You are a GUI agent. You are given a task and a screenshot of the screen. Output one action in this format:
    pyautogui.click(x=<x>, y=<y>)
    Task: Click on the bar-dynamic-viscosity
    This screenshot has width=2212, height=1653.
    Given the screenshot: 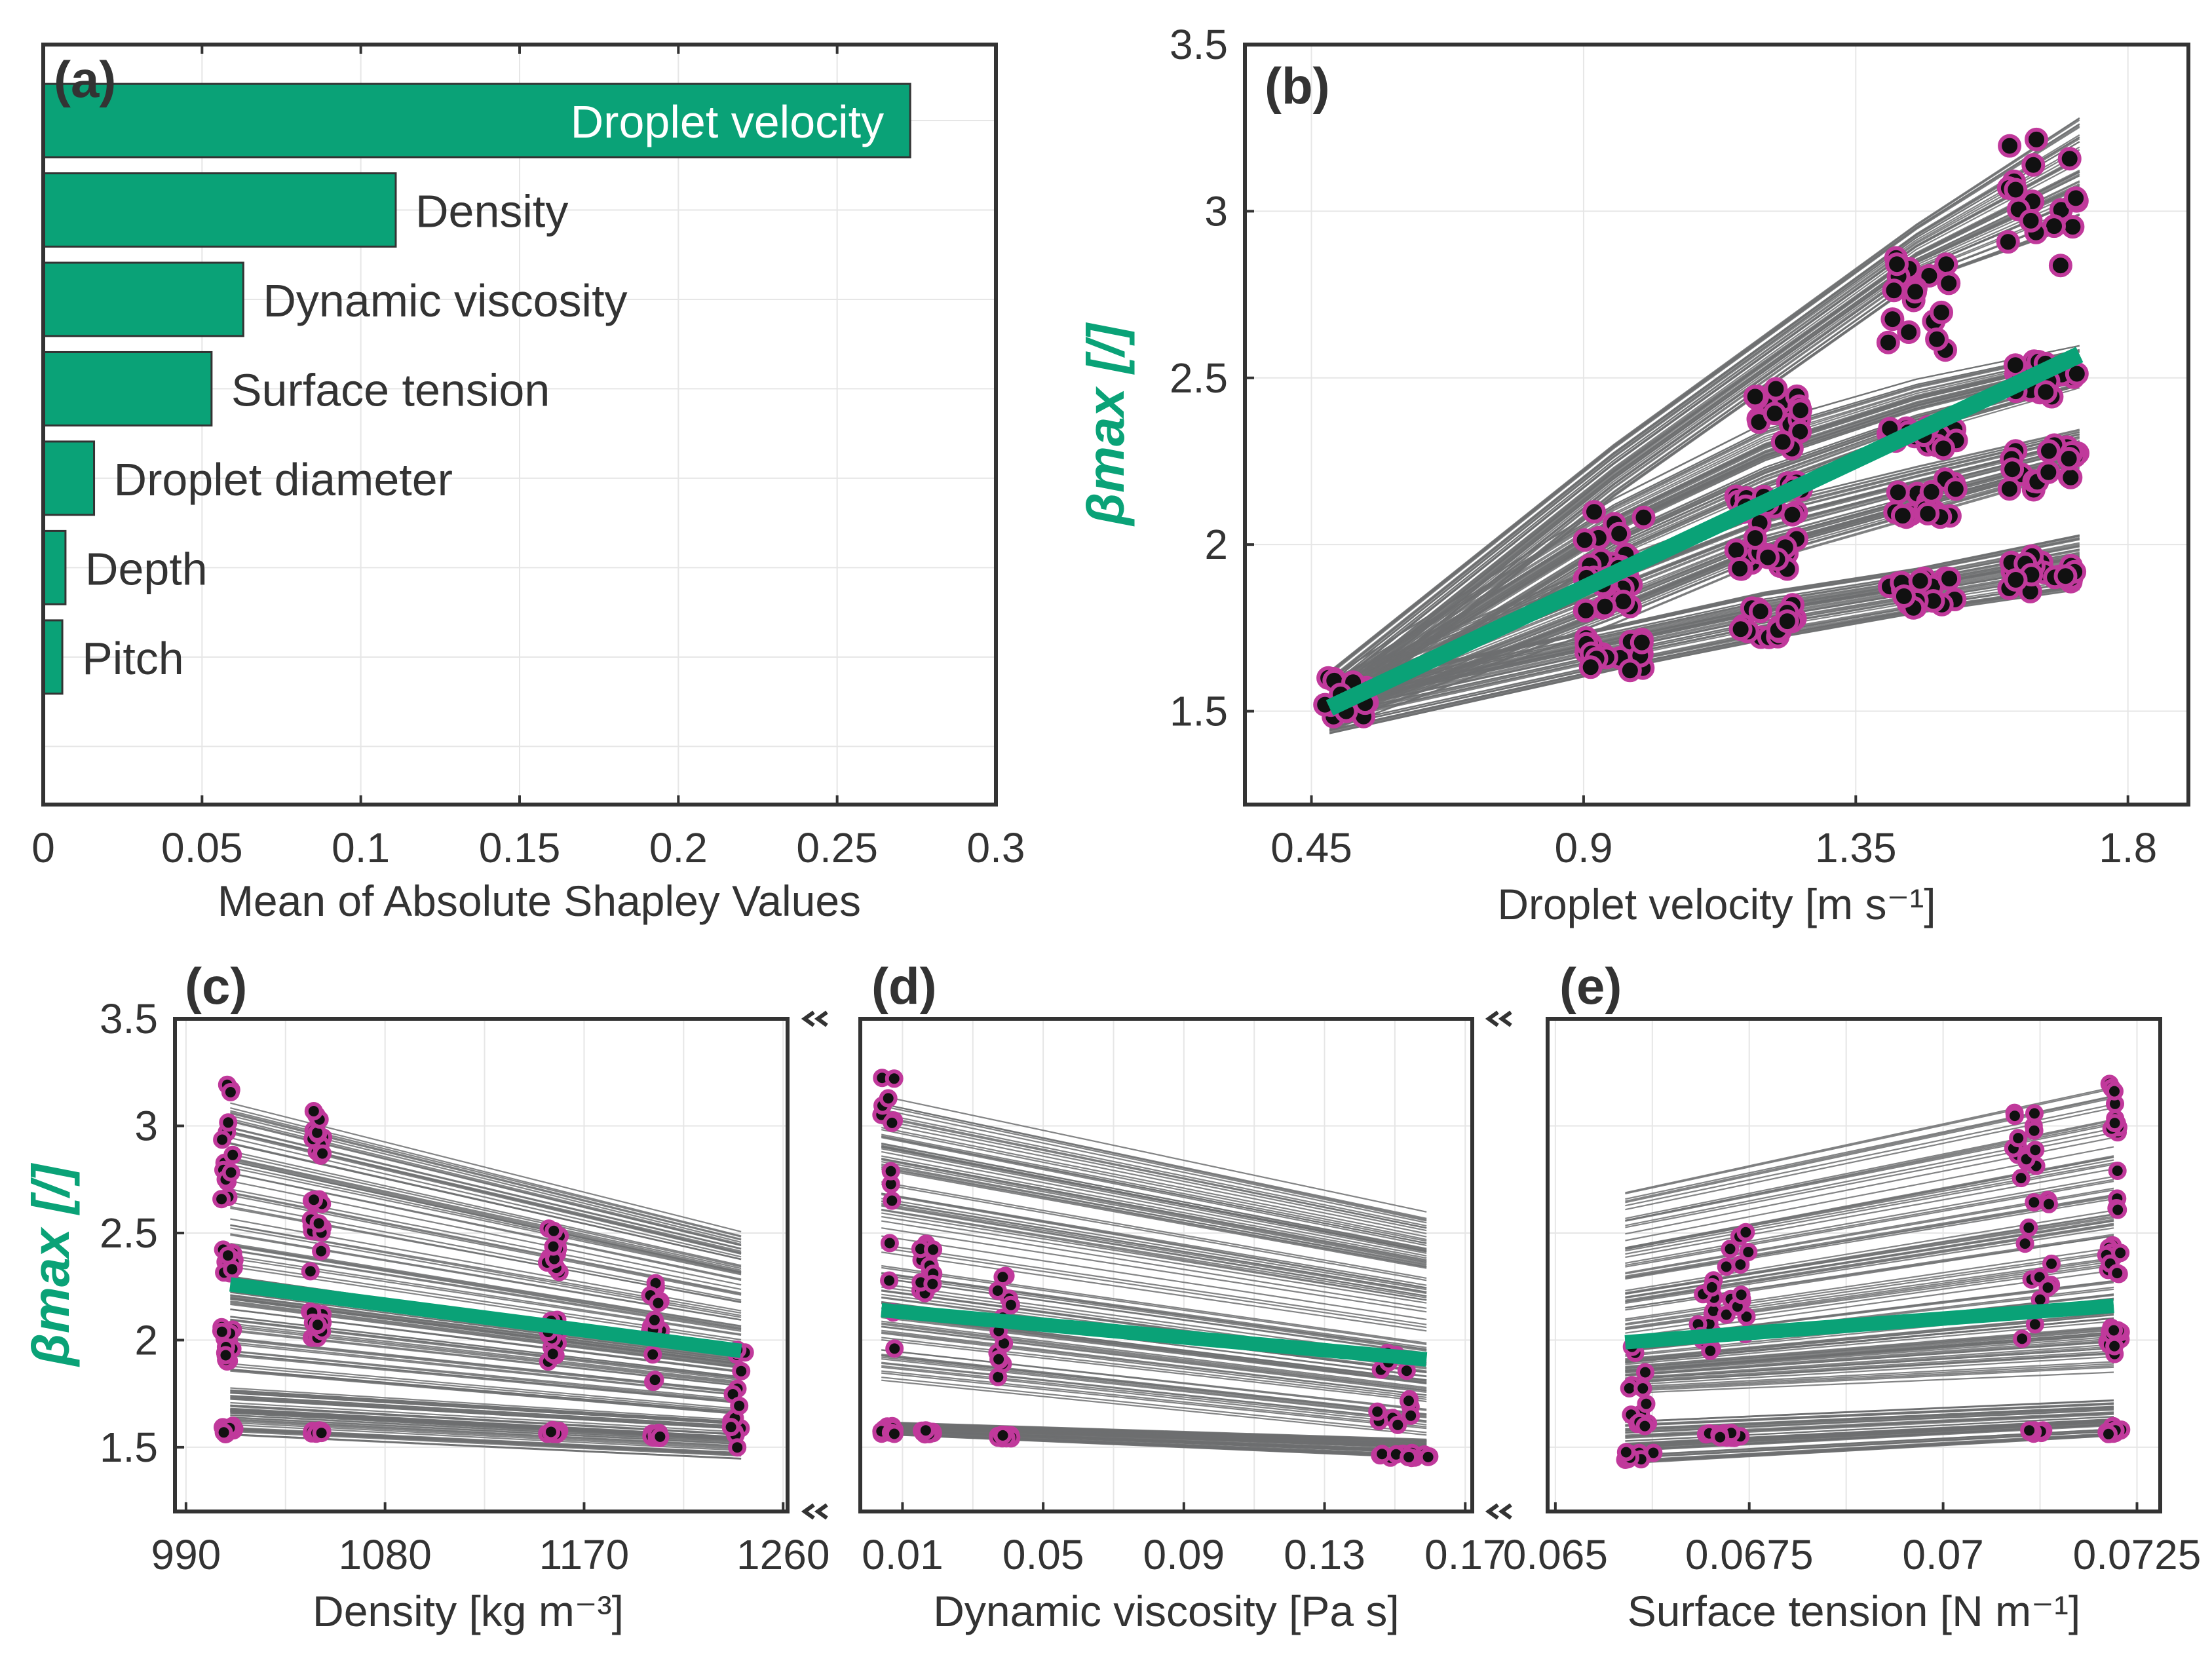 What is the action you would take?
    pyautogui.click(x=143, y=299)
    